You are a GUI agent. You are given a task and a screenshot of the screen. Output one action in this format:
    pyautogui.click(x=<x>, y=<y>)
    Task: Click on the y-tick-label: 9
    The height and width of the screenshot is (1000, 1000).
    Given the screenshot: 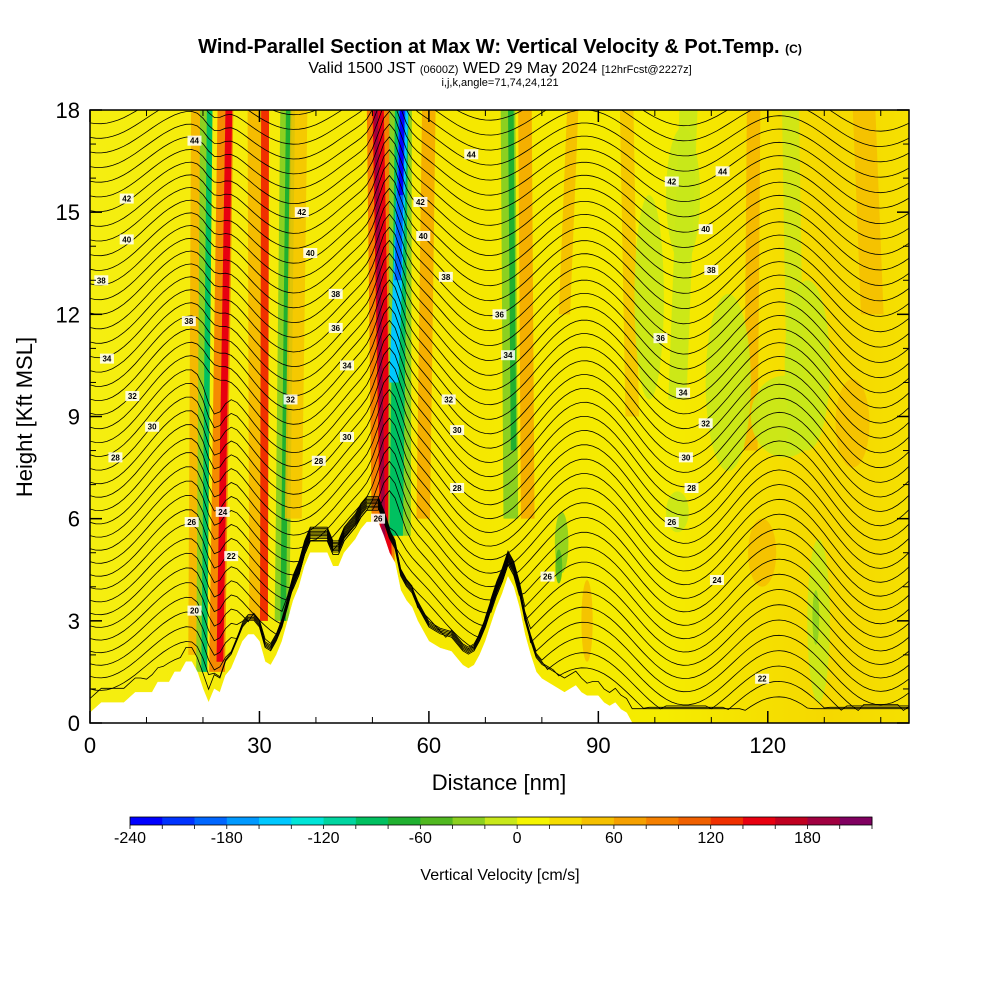 What is the action you would take?
    pyautogui.click(x=74, y=417)
    